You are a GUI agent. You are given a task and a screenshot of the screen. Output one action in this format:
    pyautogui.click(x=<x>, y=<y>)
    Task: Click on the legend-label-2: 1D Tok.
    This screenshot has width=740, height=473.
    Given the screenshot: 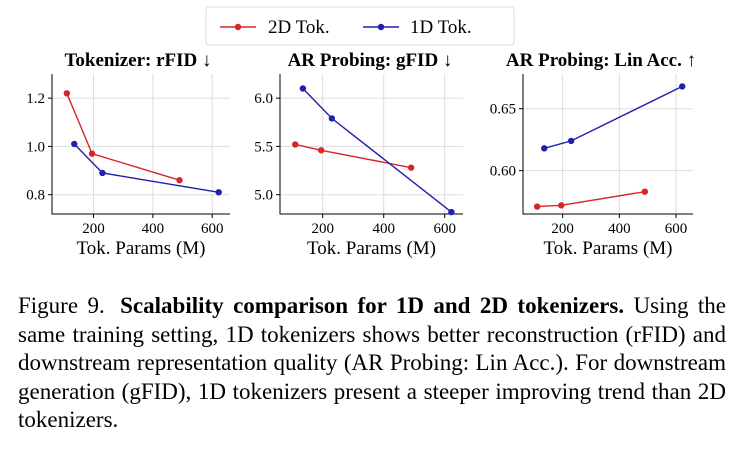 What is the action you would take?
    pyautogui.click(x=441, y=27)
    